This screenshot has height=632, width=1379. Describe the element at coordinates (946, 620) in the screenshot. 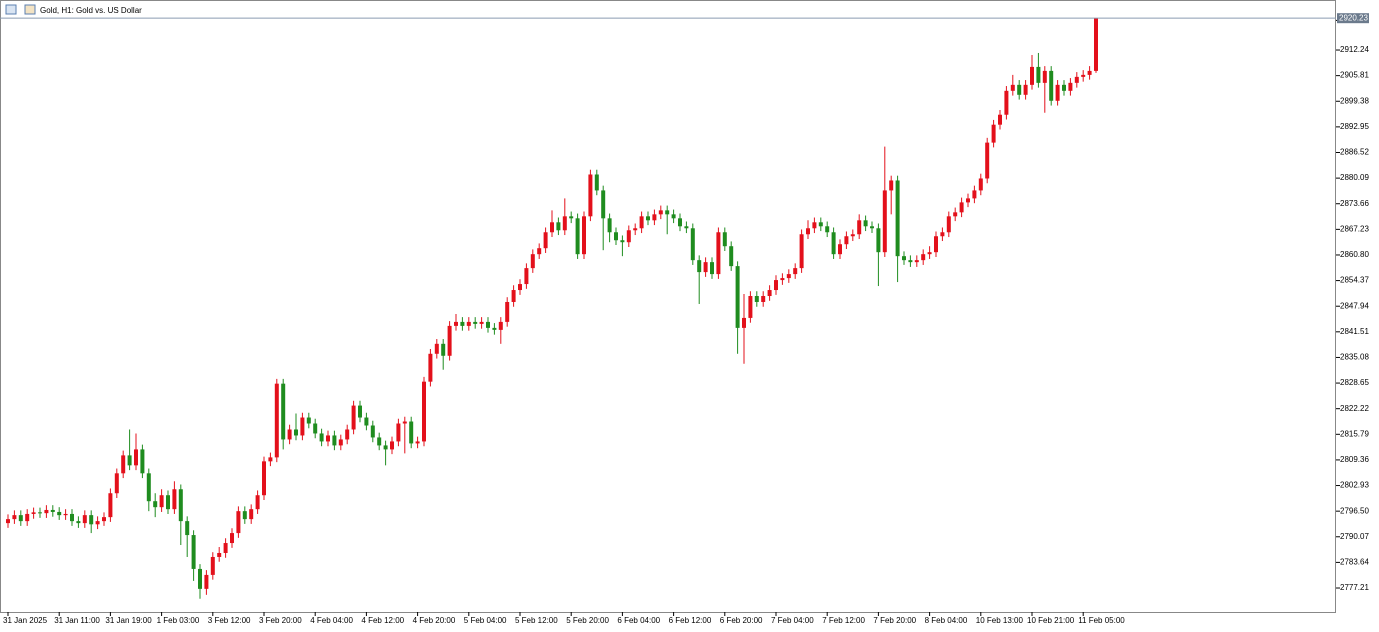

I see `x-tick-label: 8 Feb 04:00` at that location.